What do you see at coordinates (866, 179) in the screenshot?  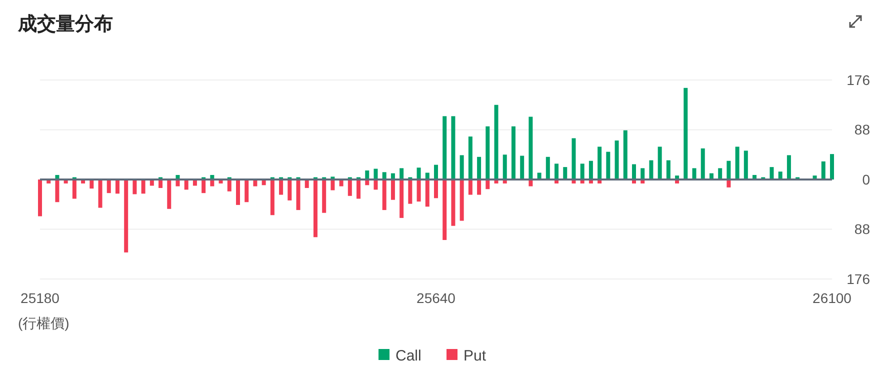 I see `y-tick-label: 0` at bounding box center [866, 179].